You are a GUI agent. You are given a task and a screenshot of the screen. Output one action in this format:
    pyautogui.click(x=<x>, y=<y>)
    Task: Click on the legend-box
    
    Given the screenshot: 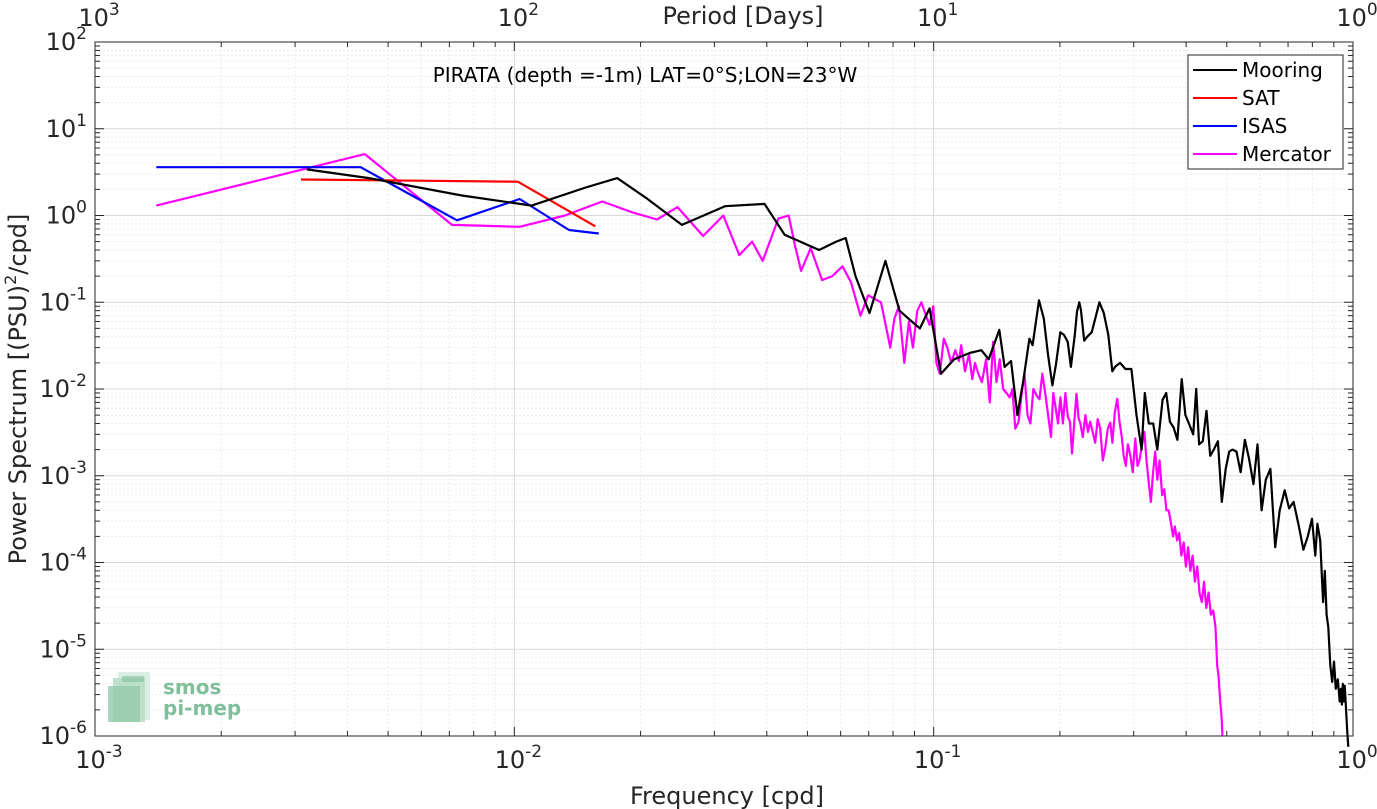 What is the action you would take?
    pyautogui.click(x=1265, y=112)
    